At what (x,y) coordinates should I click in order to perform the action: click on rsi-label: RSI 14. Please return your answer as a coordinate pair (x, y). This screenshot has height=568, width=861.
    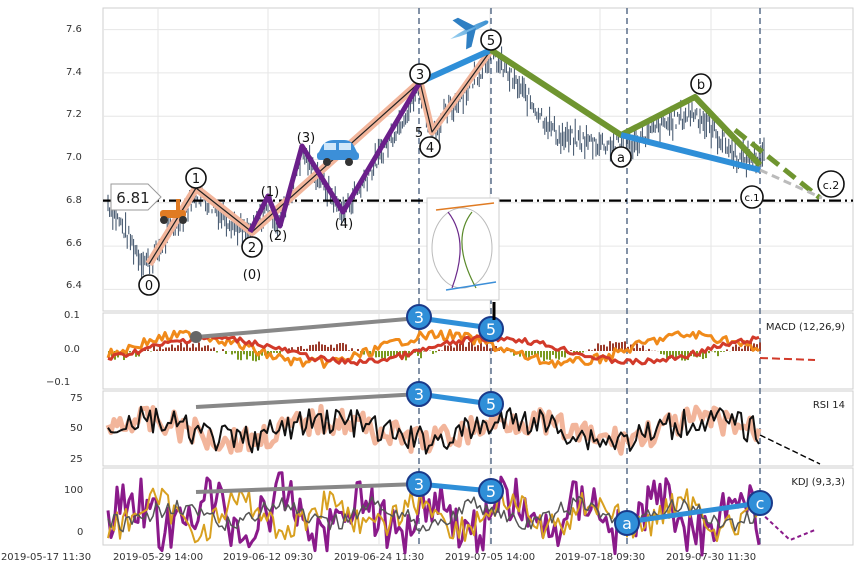
    Looking at the image, I should click on (829, 405).